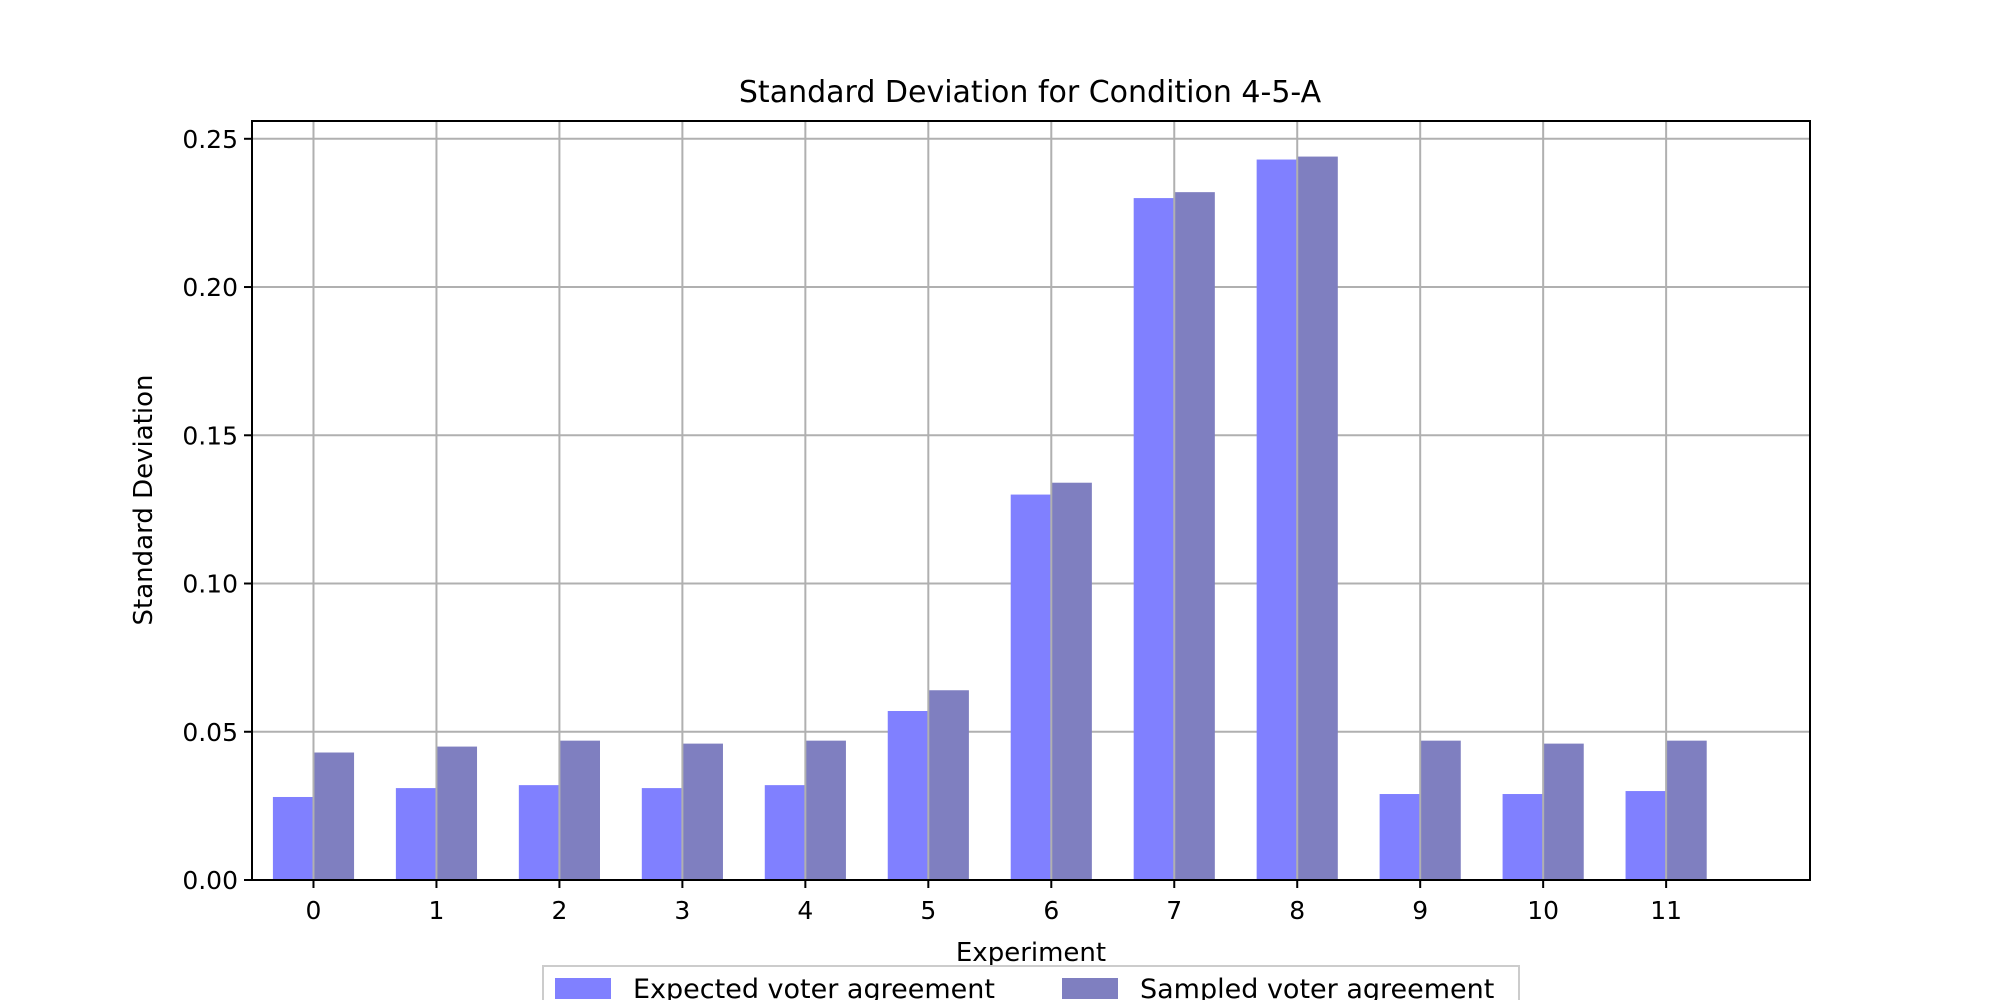 Image resolution: width=2000 pixels, height=1005 pixels. What do you see at coordinates (1090, 988) in the screenshot?
I see `legend-swatch-sampled` at bounding box center [1090, 988].